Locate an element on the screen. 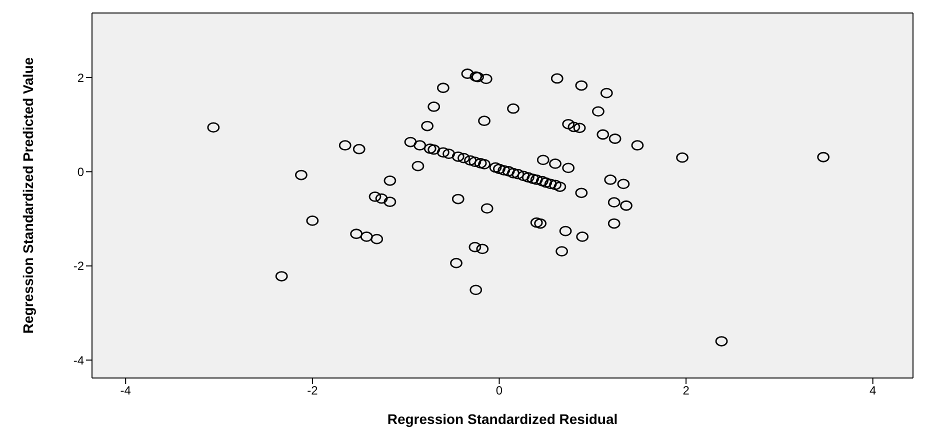 The image size is (926, 440). x-tick-label: 4 is located at coordinates (872, 391).